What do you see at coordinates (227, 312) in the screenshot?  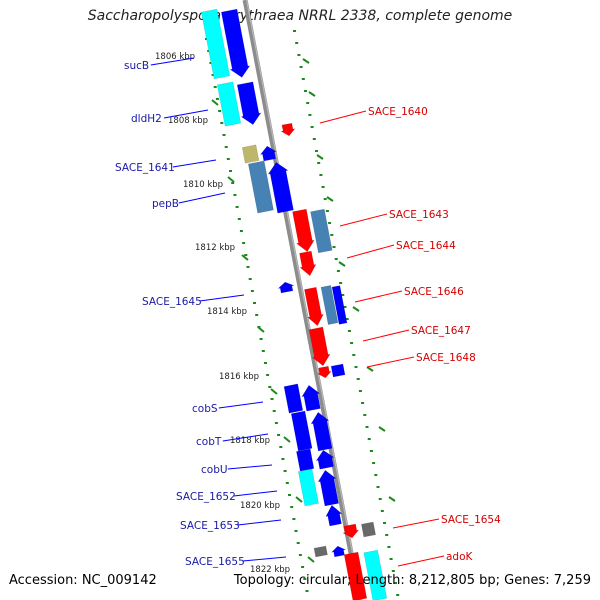 I see `scale-label: 1814 kbp` at bounding box center [227, 312].